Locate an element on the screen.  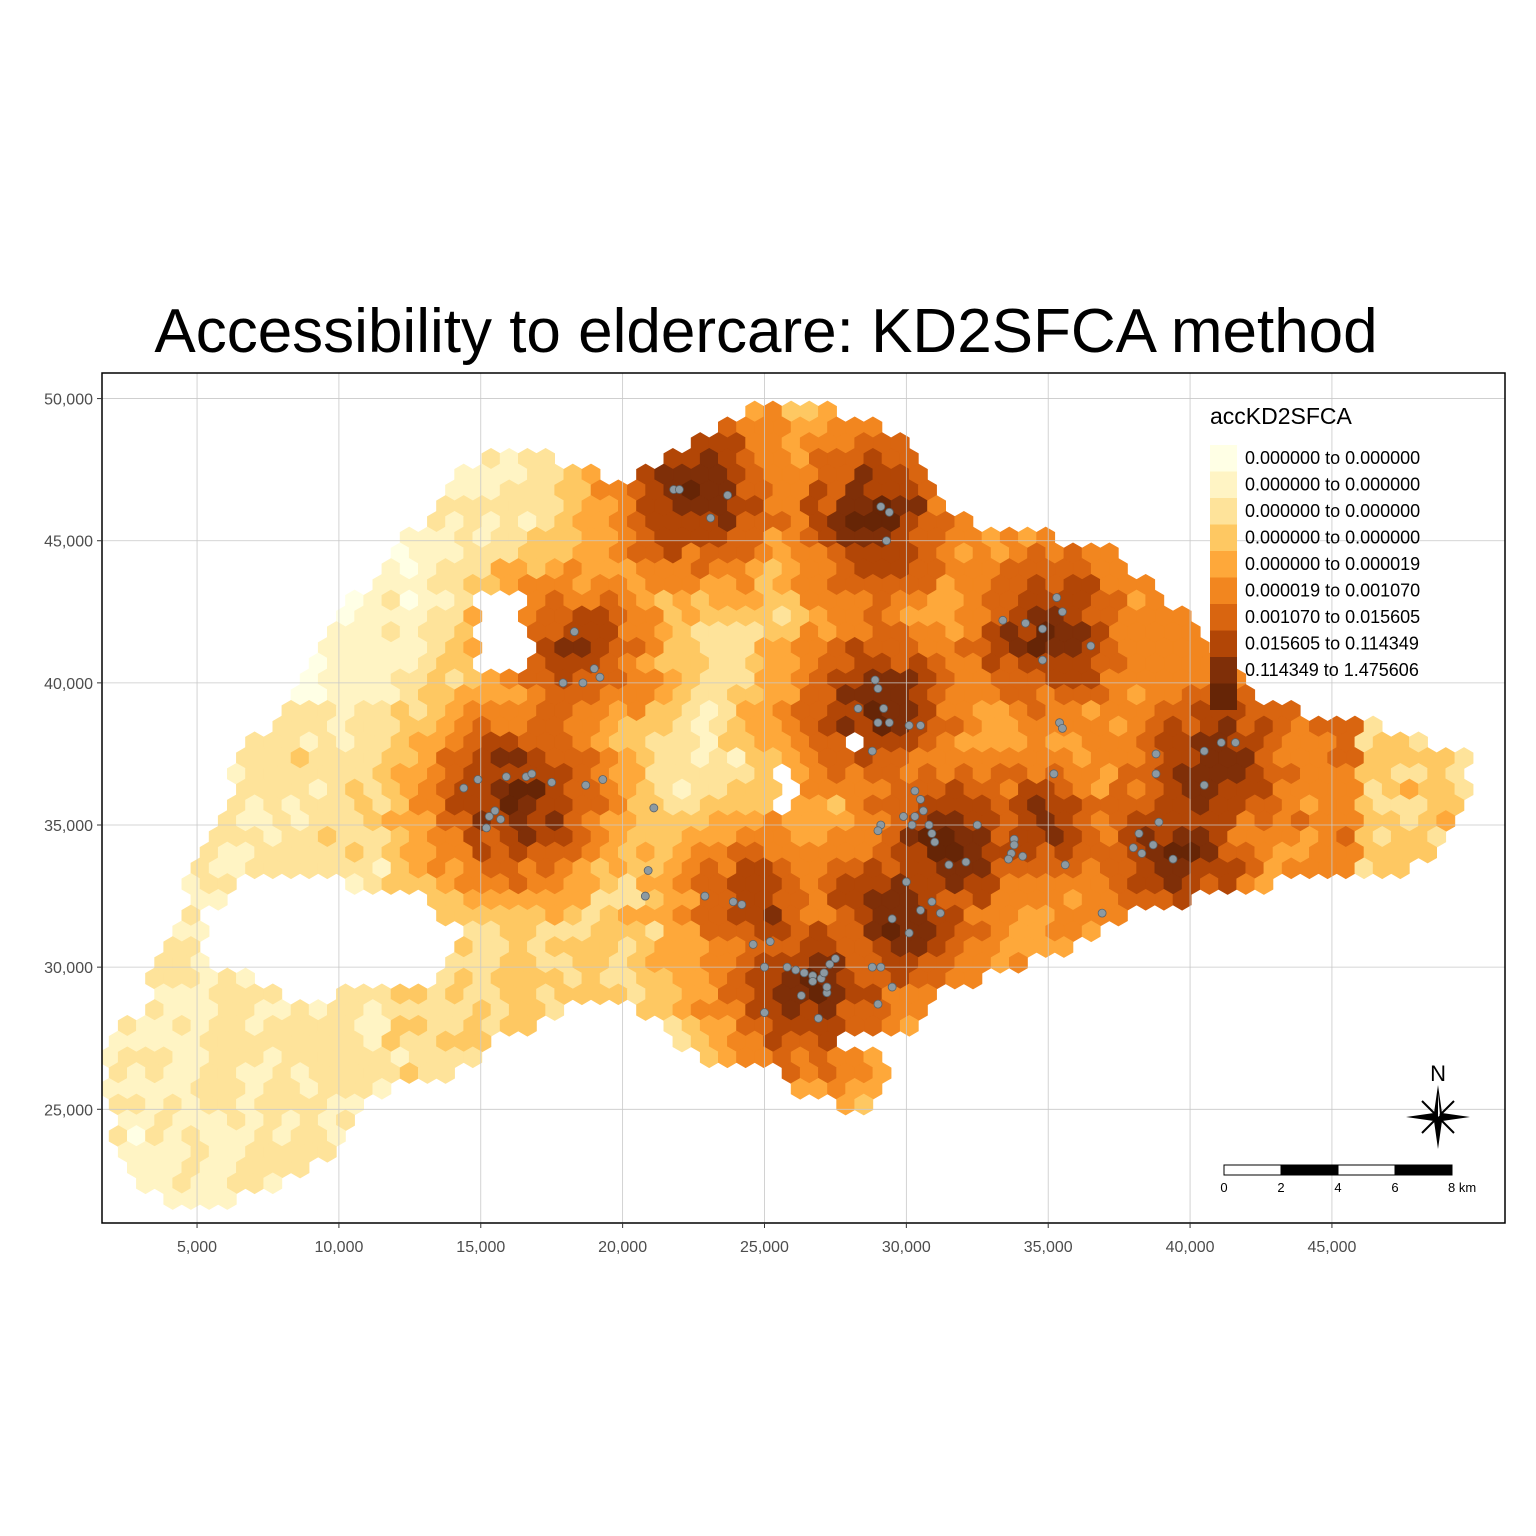
y-axis: 25,000 30,000 35,000 40,000 45,000 50,000 is located at coordinates (73, 755).